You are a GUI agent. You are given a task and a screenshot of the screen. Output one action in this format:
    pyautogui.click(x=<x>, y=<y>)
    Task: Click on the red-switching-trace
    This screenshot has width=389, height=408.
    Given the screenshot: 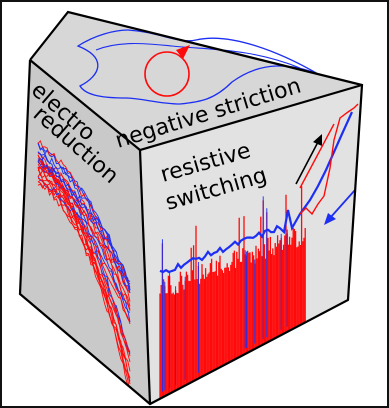 What is the action you would take?
    pyautogui.click(x=329, y=159)
    